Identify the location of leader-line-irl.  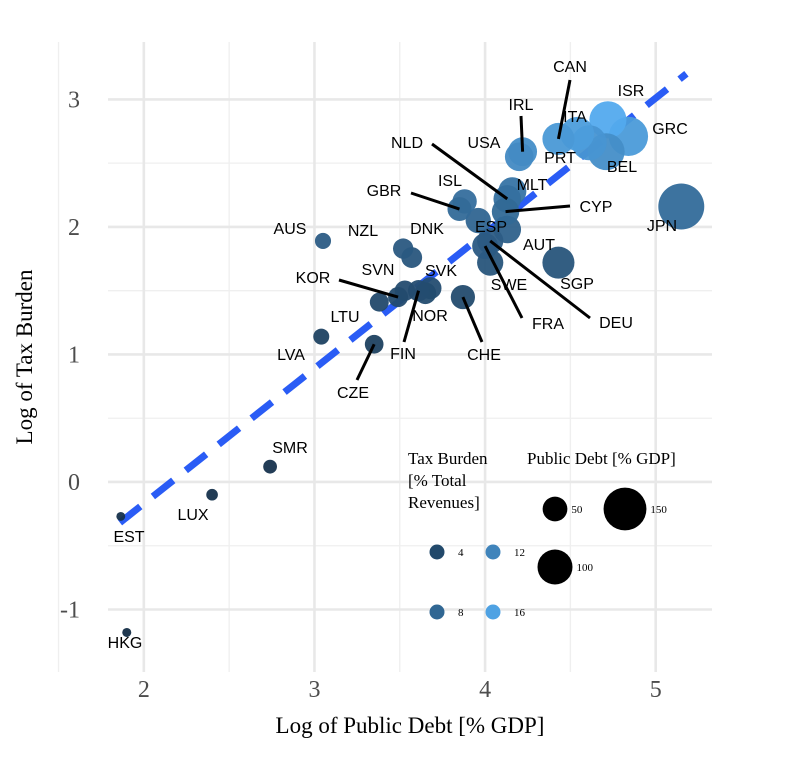
(522, 133).